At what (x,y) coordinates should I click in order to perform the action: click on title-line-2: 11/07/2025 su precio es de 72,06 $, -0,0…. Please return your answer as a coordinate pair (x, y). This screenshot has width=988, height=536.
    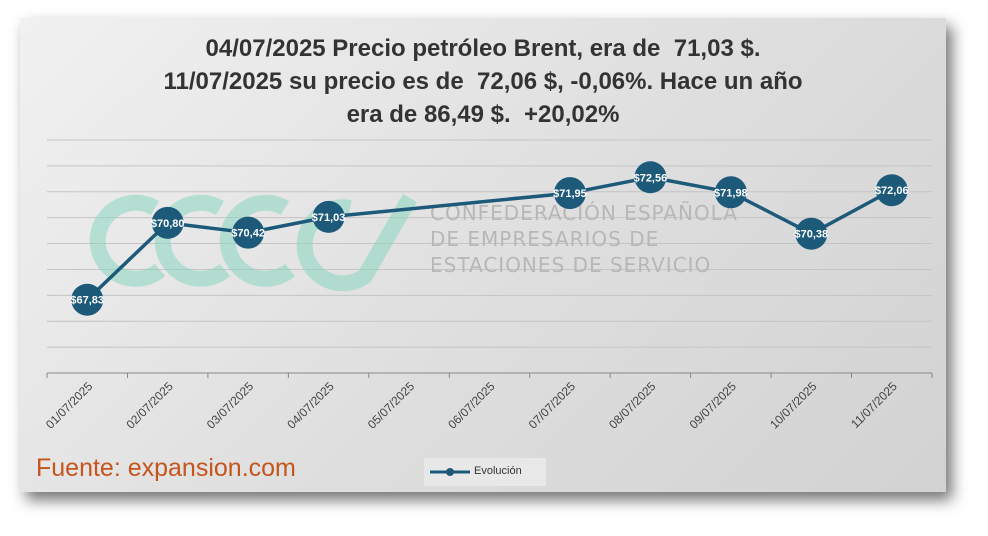
    Looking at the image, I should click on (483, 81).